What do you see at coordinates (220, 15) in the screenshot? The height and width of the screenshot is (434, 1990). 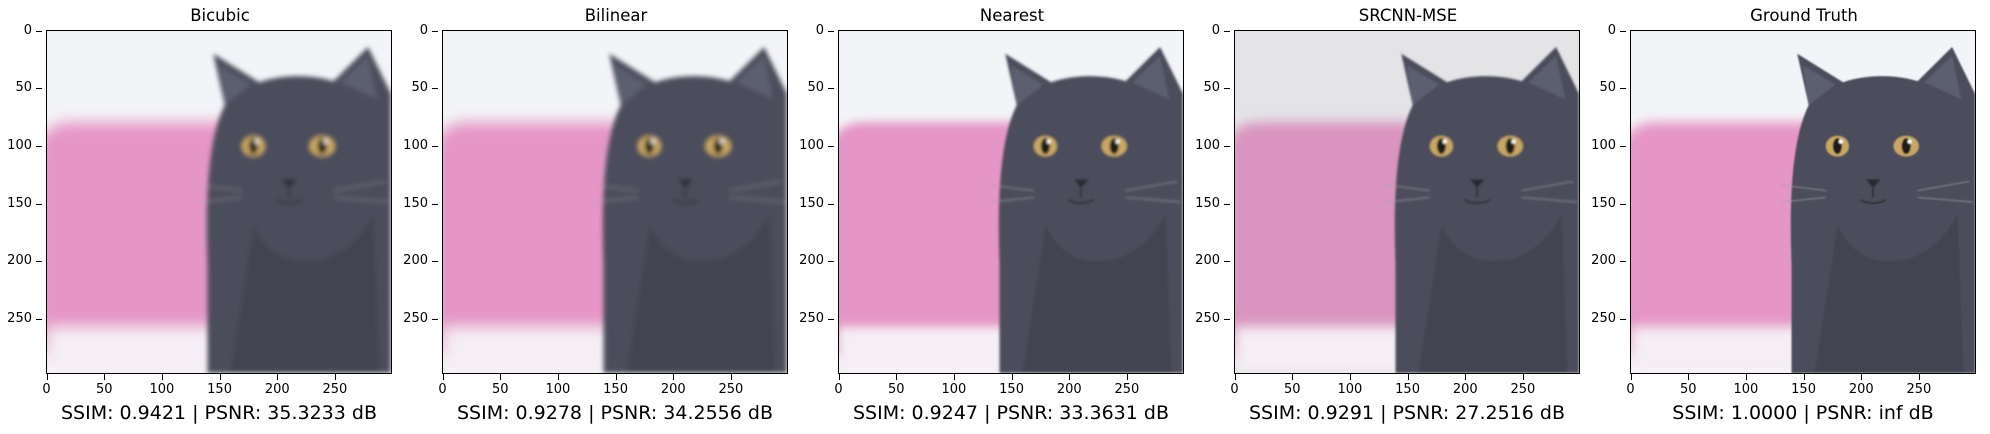 I see `panel-title: Bicubic` at bounding box center [220, 15].